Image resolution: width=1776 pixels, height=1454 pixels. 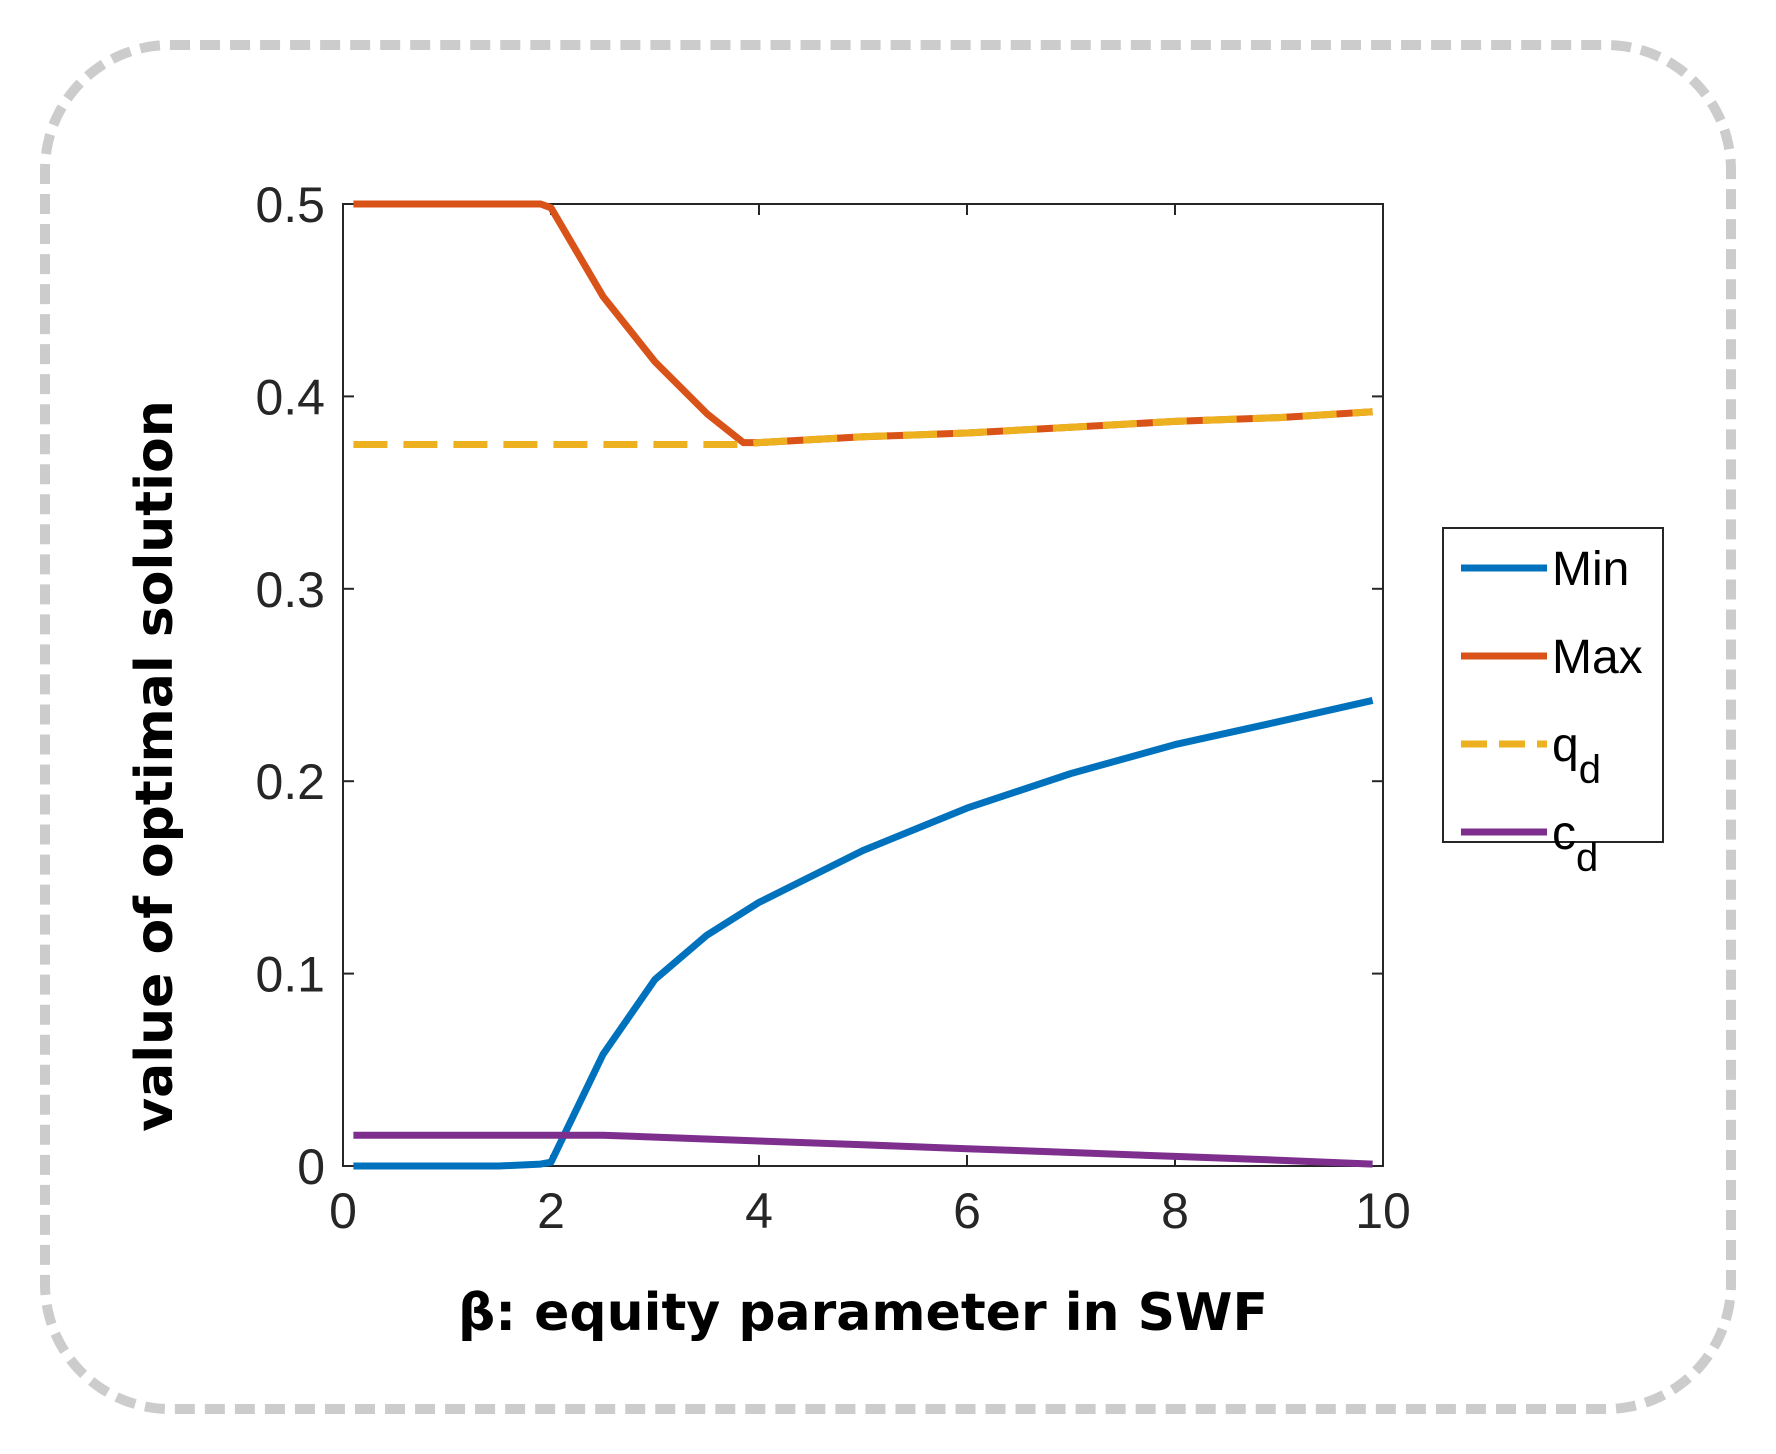 I want to click on x-tick-label: 6, so click(x=967, y=1211).